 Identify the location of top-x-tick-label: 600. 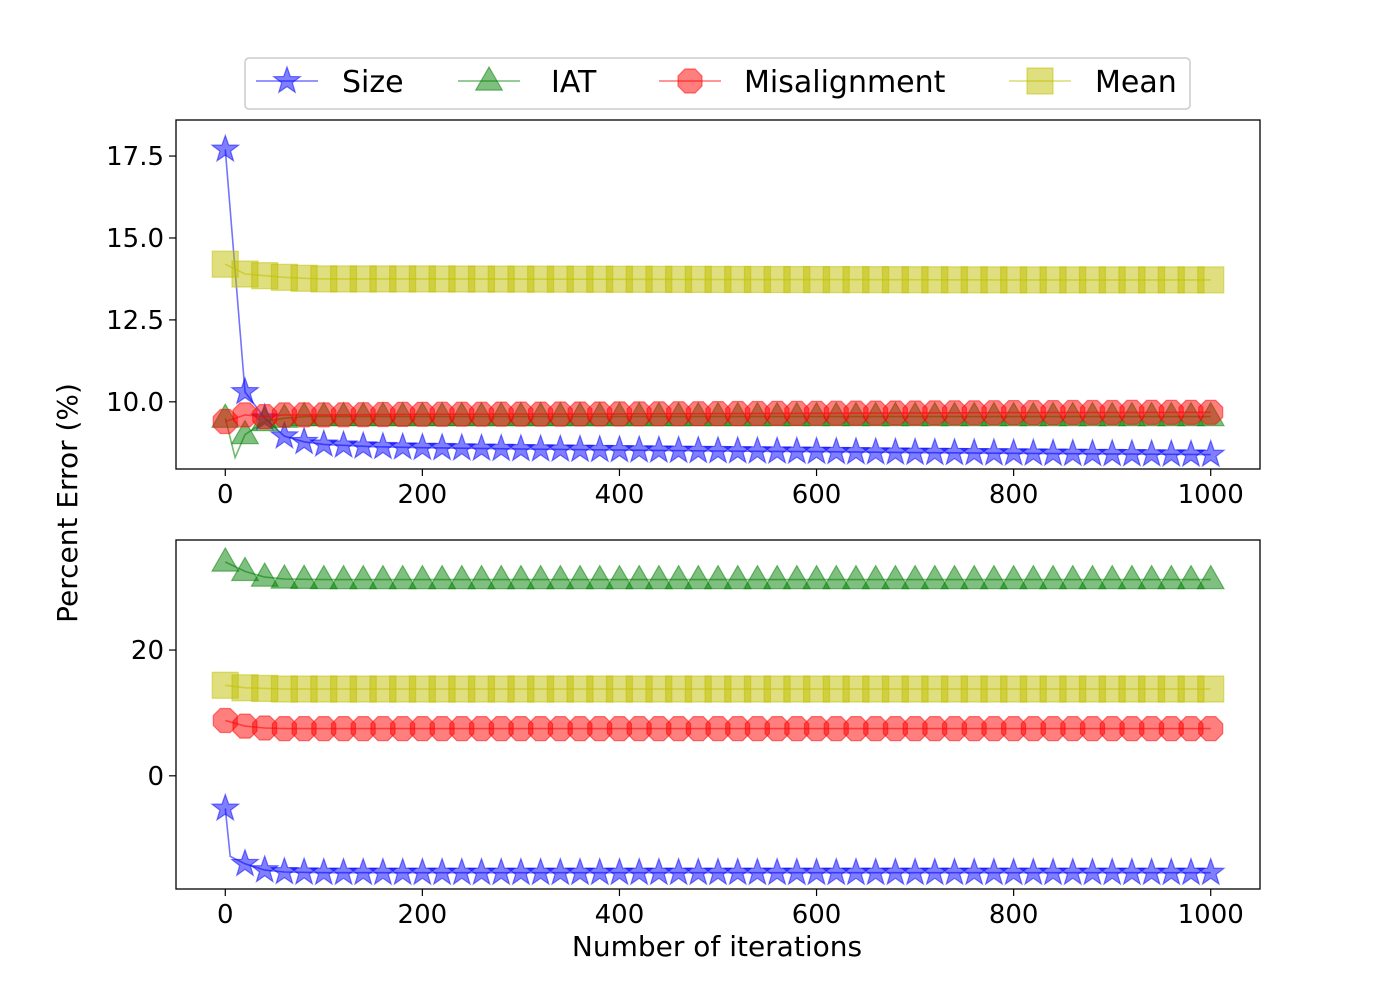
(817, 495).